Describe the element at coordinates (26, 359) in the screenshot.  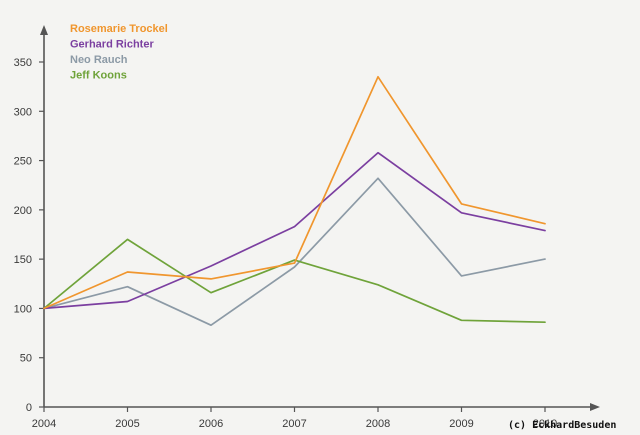
I see `y-tick-label: 50` at that location.